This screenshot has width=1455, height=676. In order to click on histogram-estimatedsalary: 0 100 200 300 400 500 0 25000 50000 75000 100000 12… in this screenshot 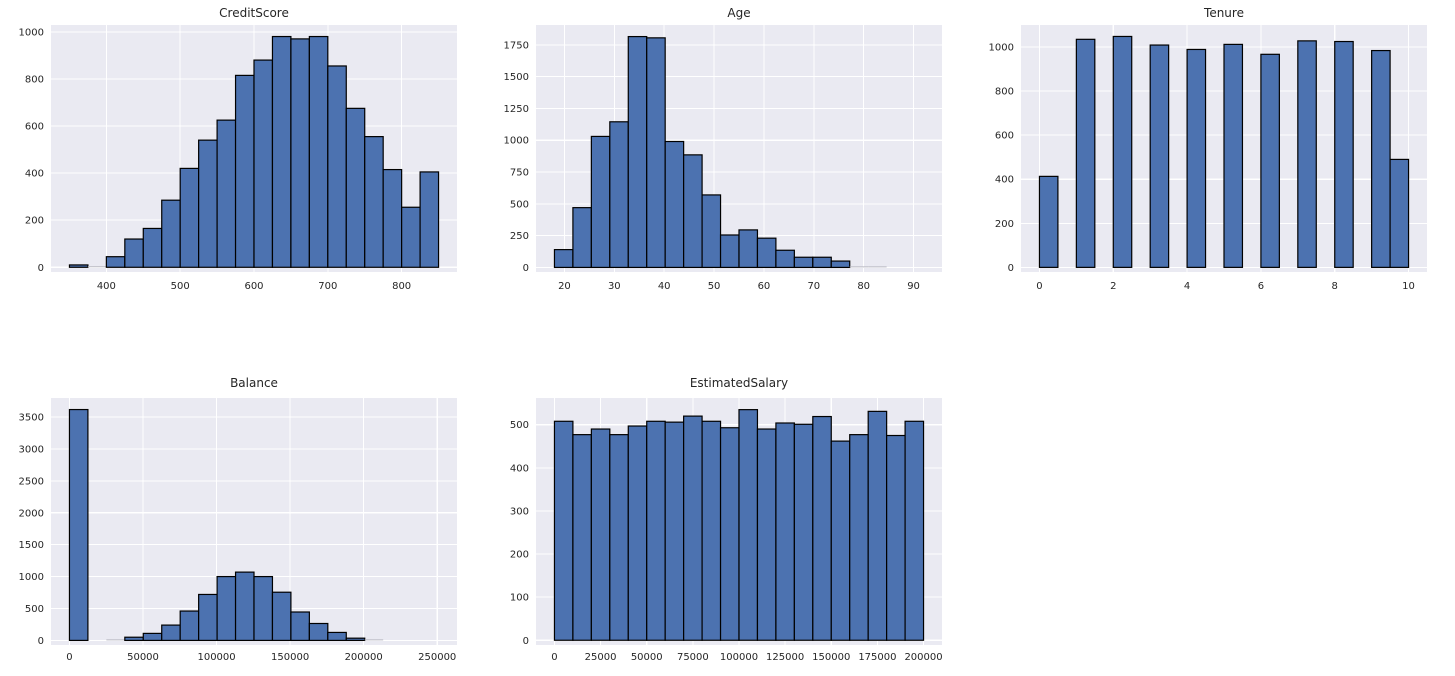, I will do `click(726, 519)`.